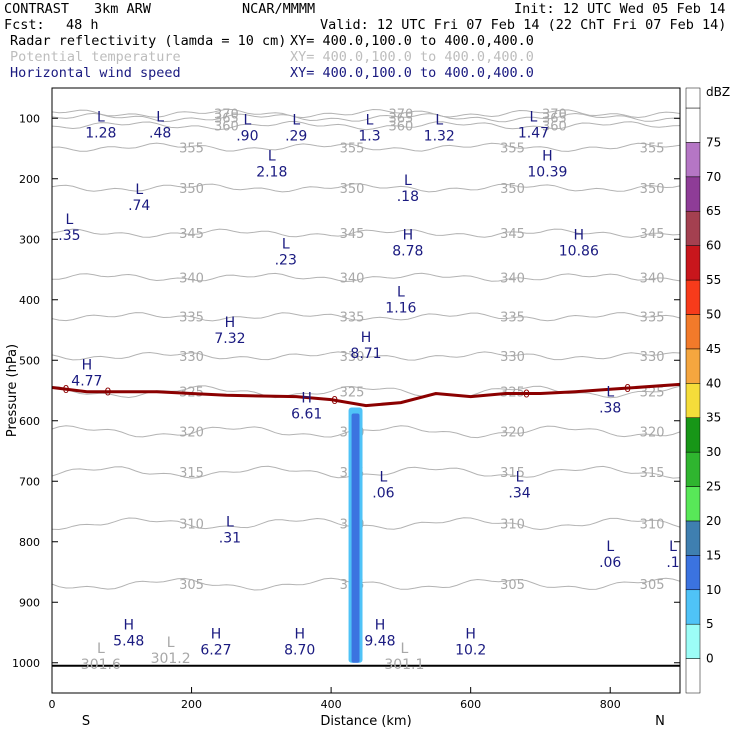 The image size is (740, 740). What do you see at coordinates (470, 651) in the screenshot?
I see `wind-extremum-value: 10.2` at bounding box center [470, 651].